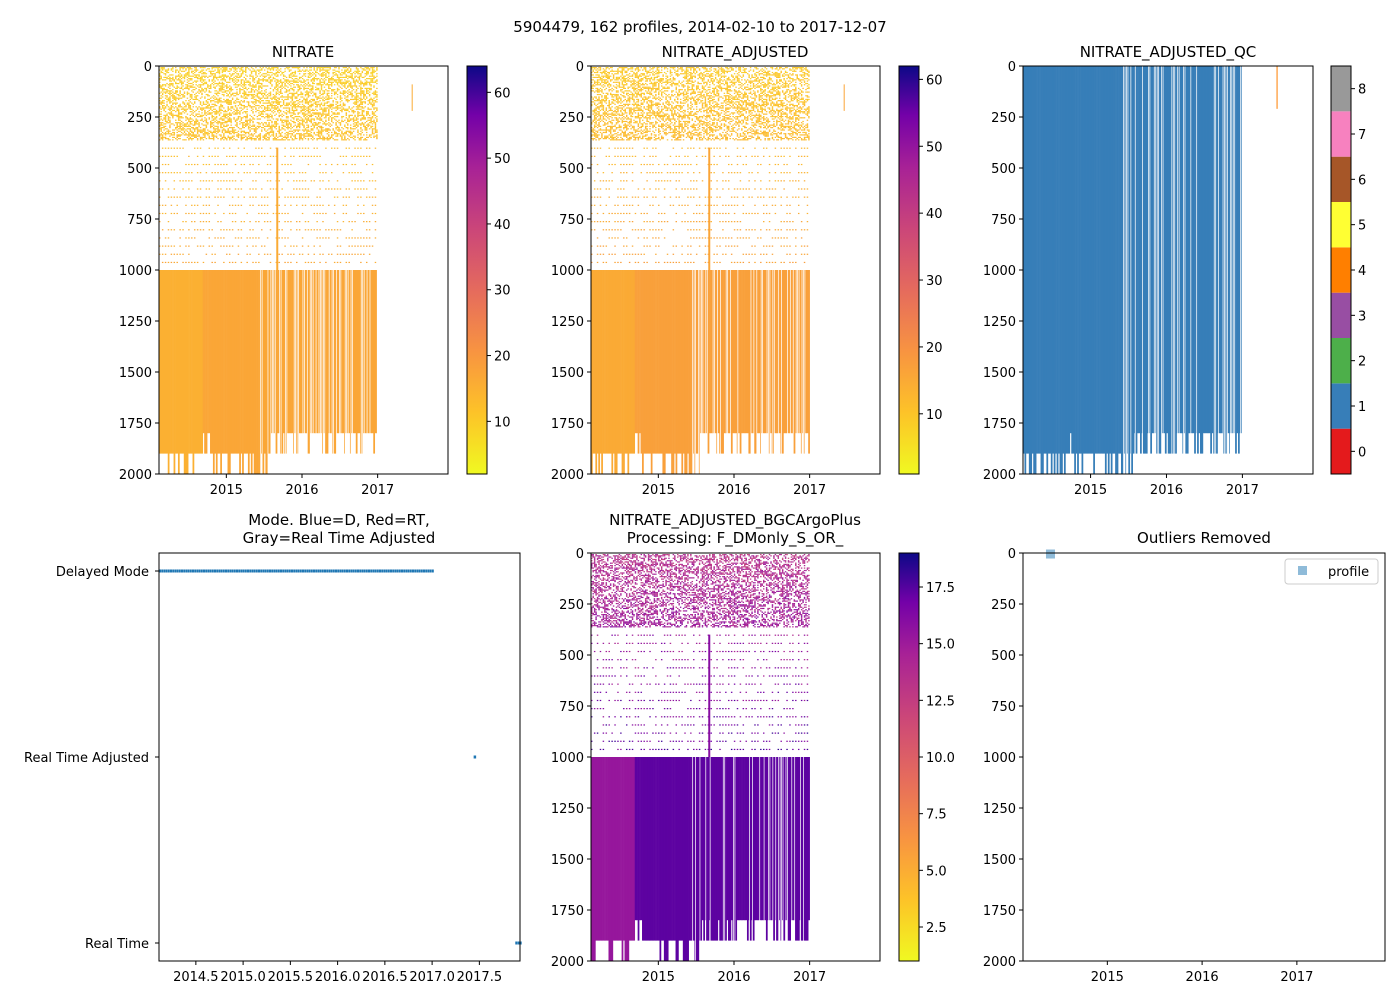  I want to click on deep-profile-segment, so click(206, 362).